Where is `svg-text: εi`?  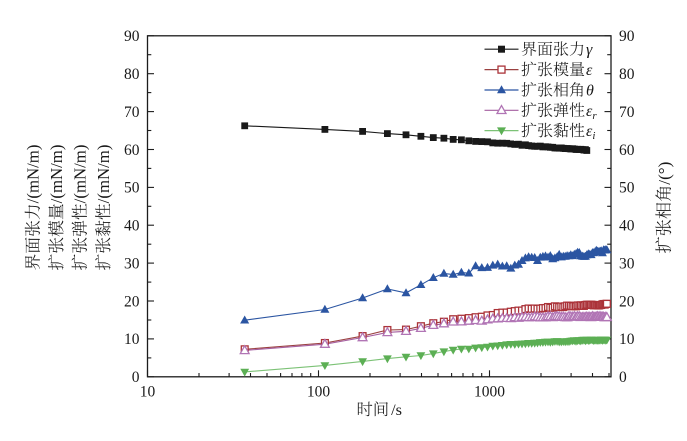
svg-text: εi is located at coordinates (590, 132).